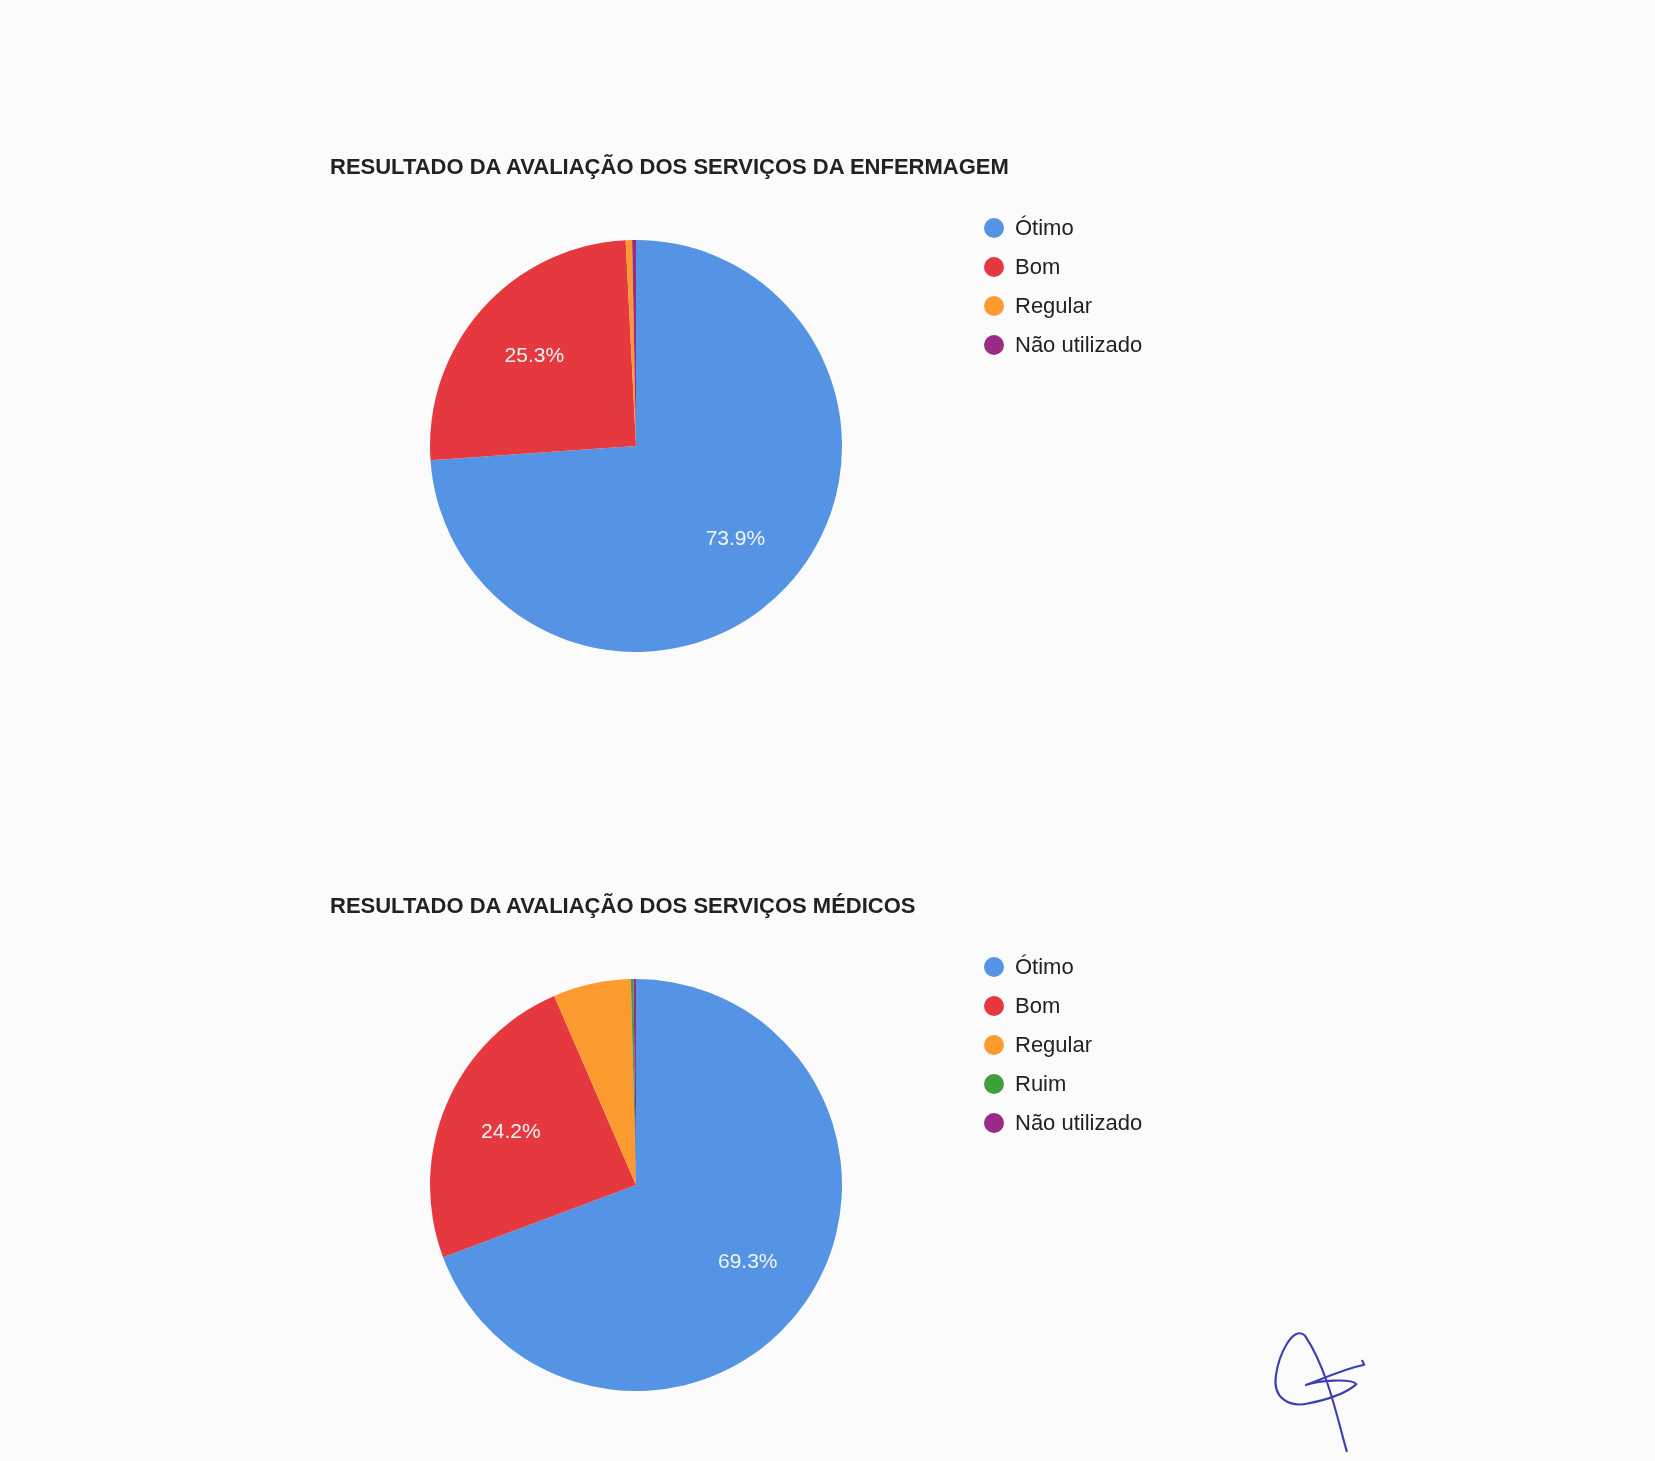  What do you see at coordinates (1041, 1083) in the screenshot?
I see `legend-label: Ruim` at bounding box center [1041, 1083].